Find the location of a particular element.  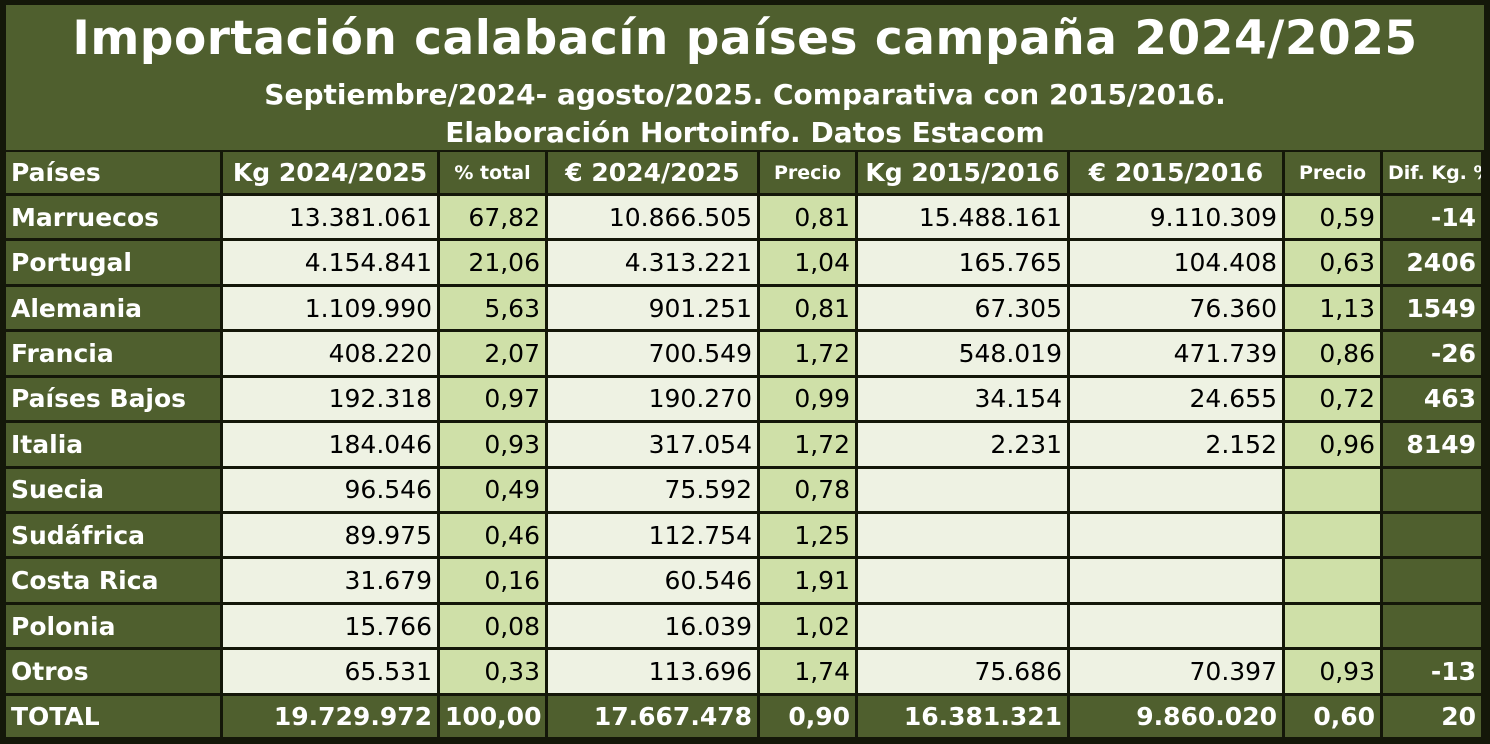

cell-eur-2024: 113.696 is located at coordinates (654, 673).